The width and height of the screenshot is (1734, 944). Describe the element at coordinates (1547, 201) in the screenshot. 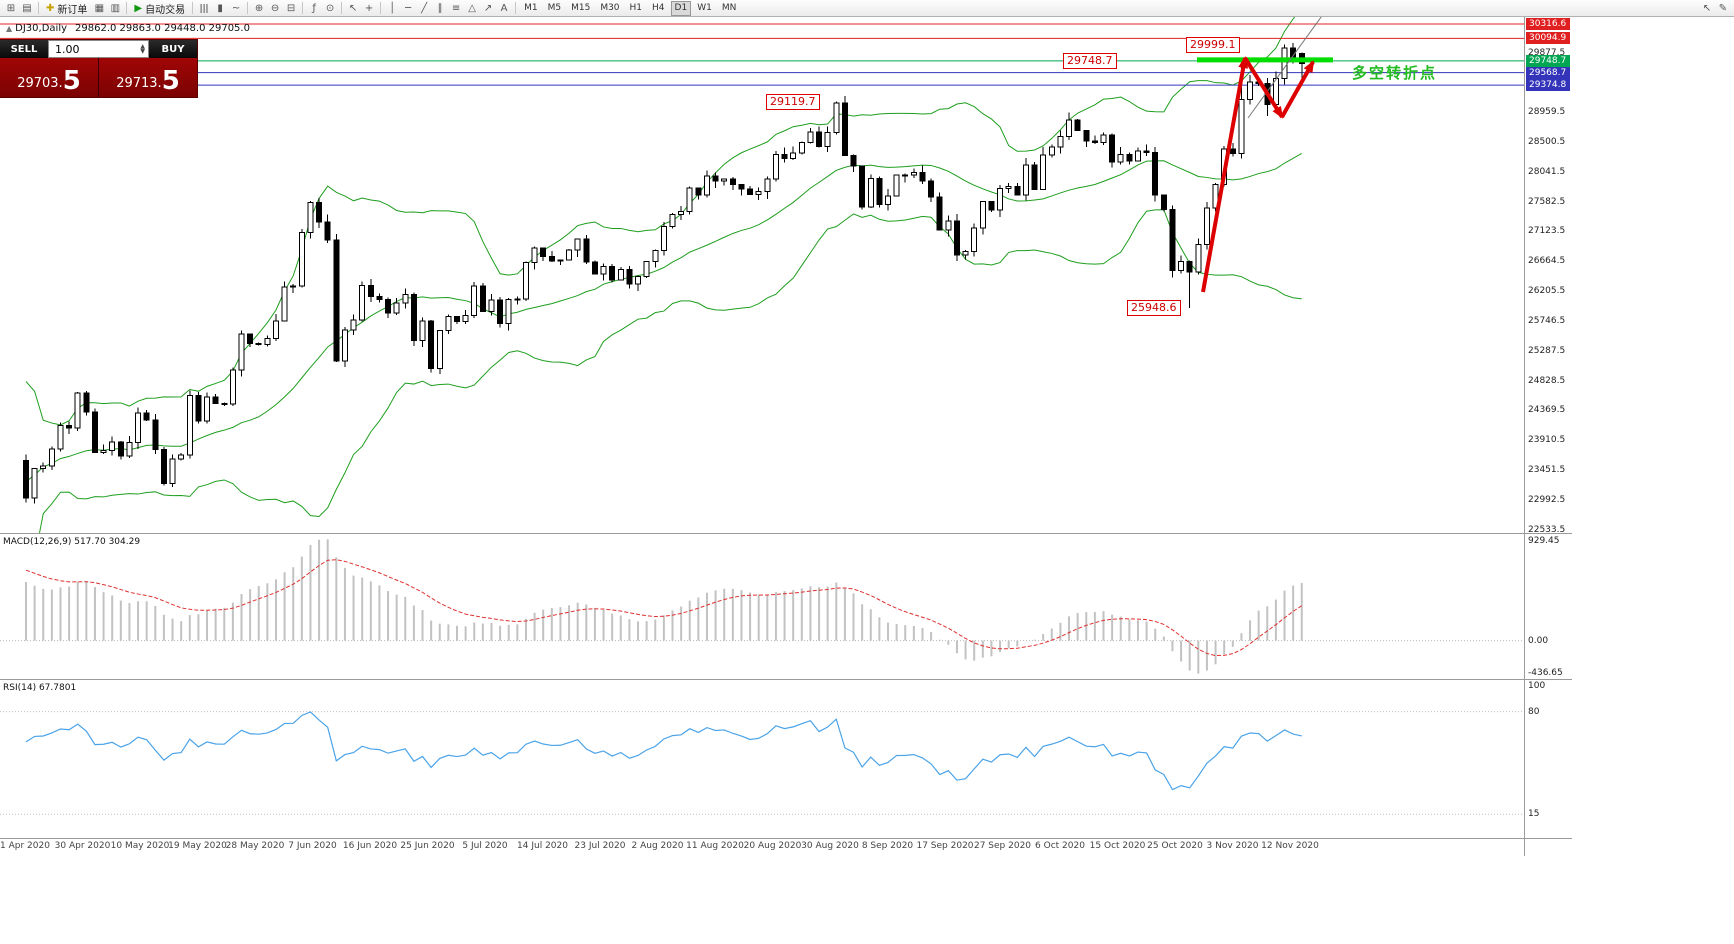

I see `price-grid-label: 27582.5` at that location.